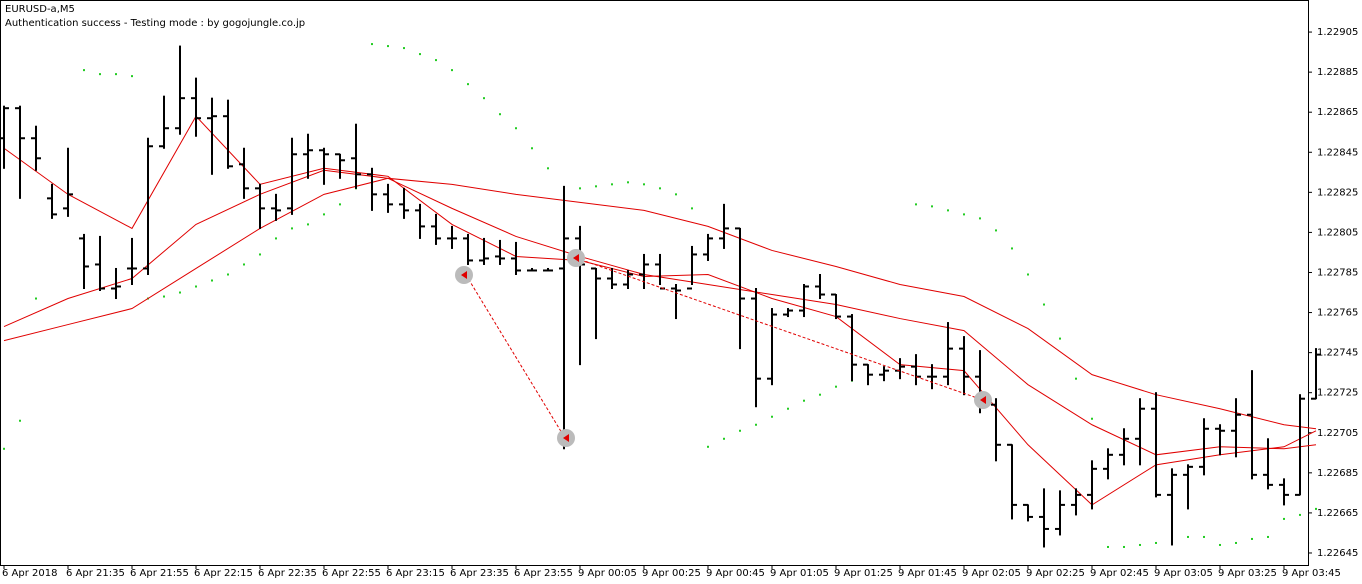 The image size is (1362, 584). Describe the element at coordinates (223, 573) in the screenshot. I see `x-tick-label: 6 Apr 22:15` at that location.